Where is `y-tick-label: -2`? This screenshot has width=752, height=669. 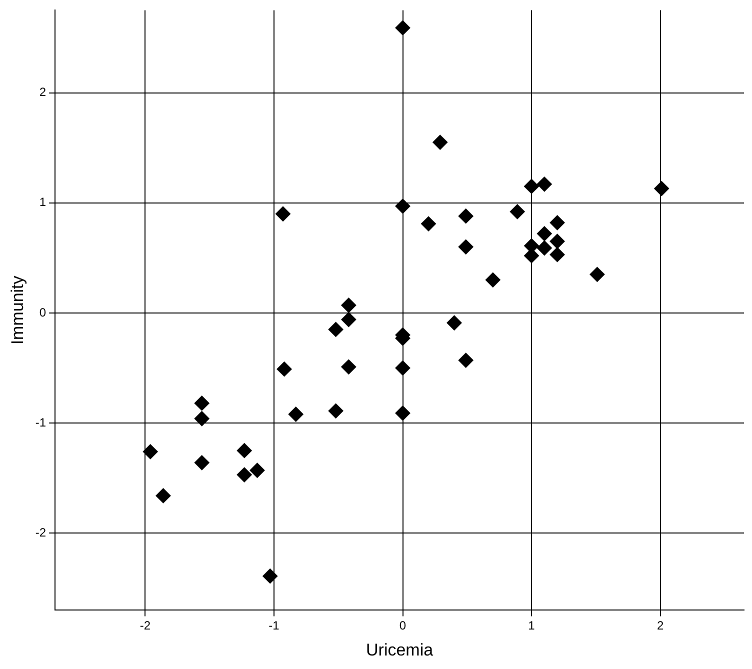
y-tick-label: -2 is located at coordinates (40, 532).